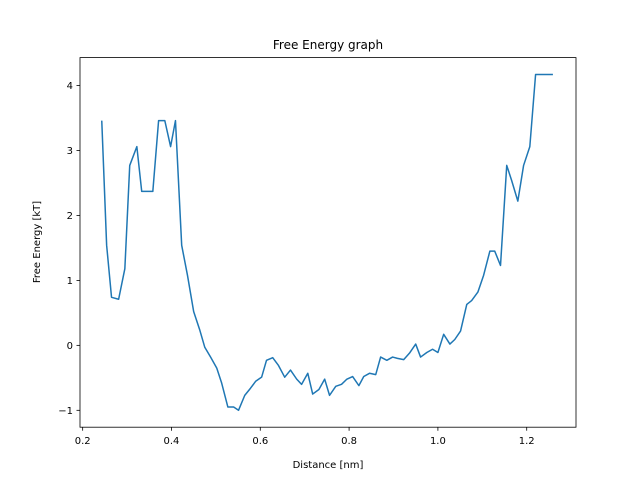  I want to click on x-tick-label: 0.8, so click(349, 441).